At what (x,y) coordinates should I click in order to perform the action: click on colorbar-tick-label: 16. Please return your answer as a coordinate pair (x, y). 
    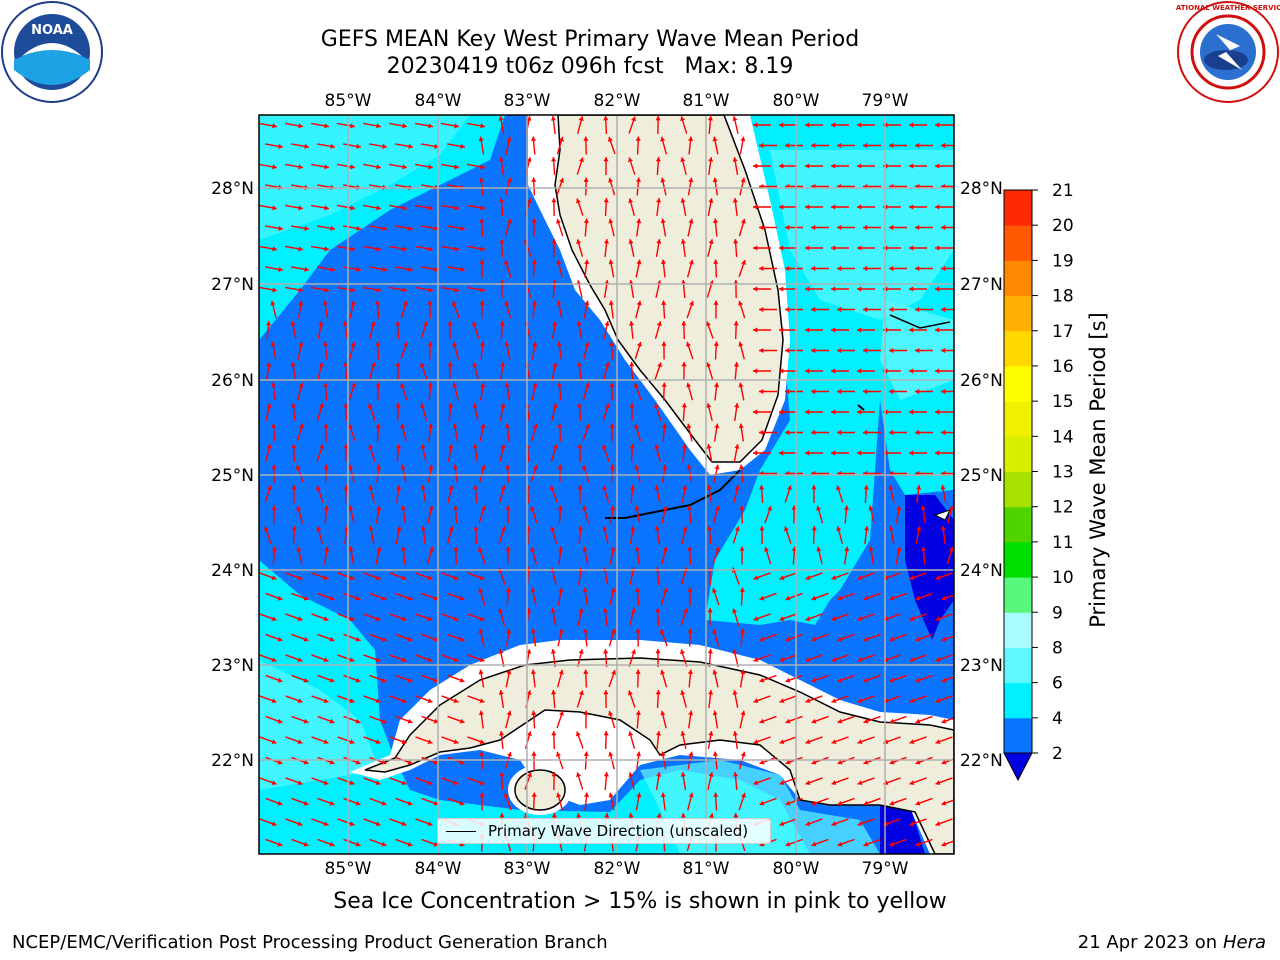
    Looking at the image, I should click on (1063, 367).